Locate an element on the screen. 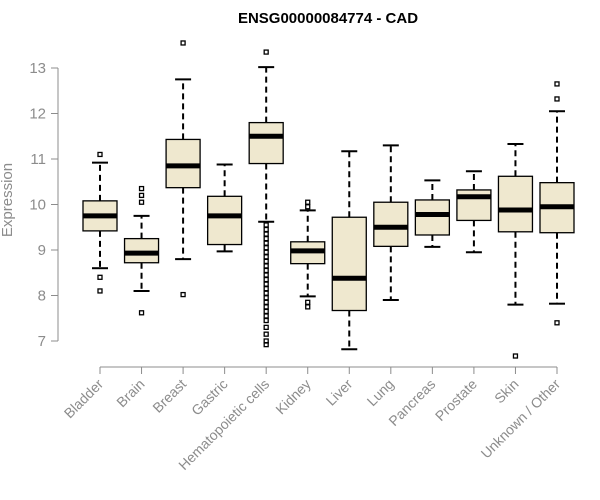 The height and width of the screenshot is (500, 600). y-tick-label: 9 is located at coordinates (42, 250).